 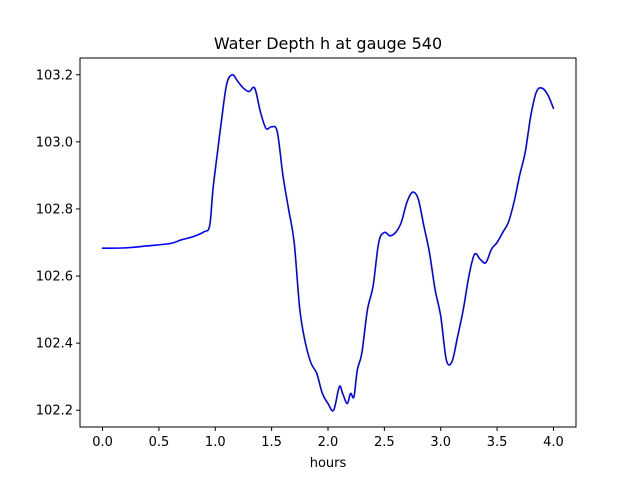 What do you see at coordinates (54, 209) in the screenshot?
I see `y-tick-label: 102.8` at bounding box center [54, 209].